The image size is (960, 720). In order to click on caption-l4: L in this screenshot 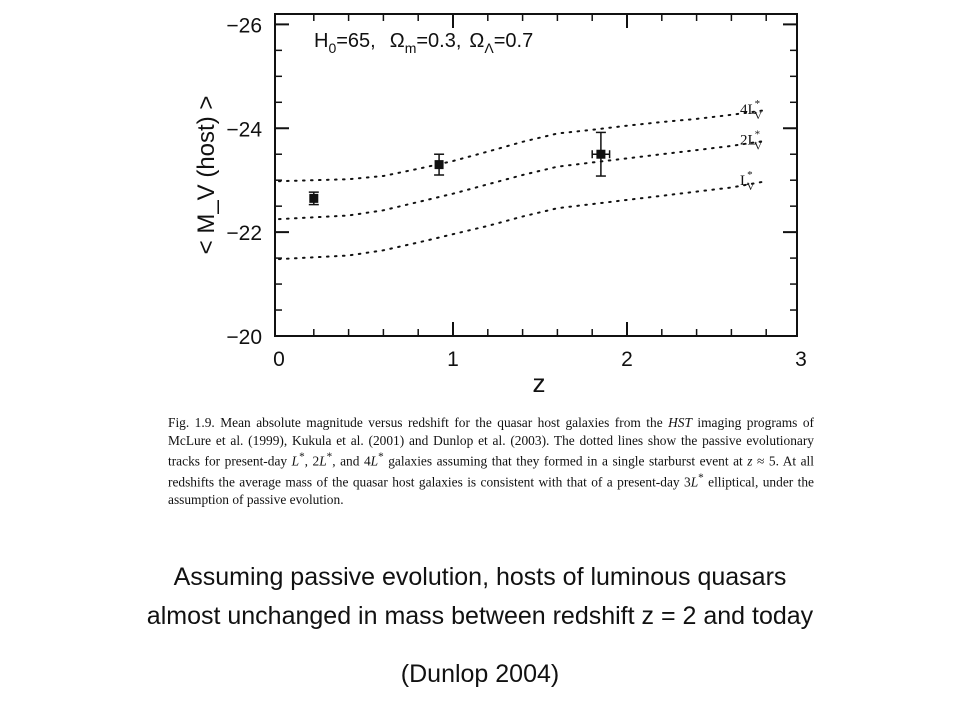, I will do `click(694, 482)`.